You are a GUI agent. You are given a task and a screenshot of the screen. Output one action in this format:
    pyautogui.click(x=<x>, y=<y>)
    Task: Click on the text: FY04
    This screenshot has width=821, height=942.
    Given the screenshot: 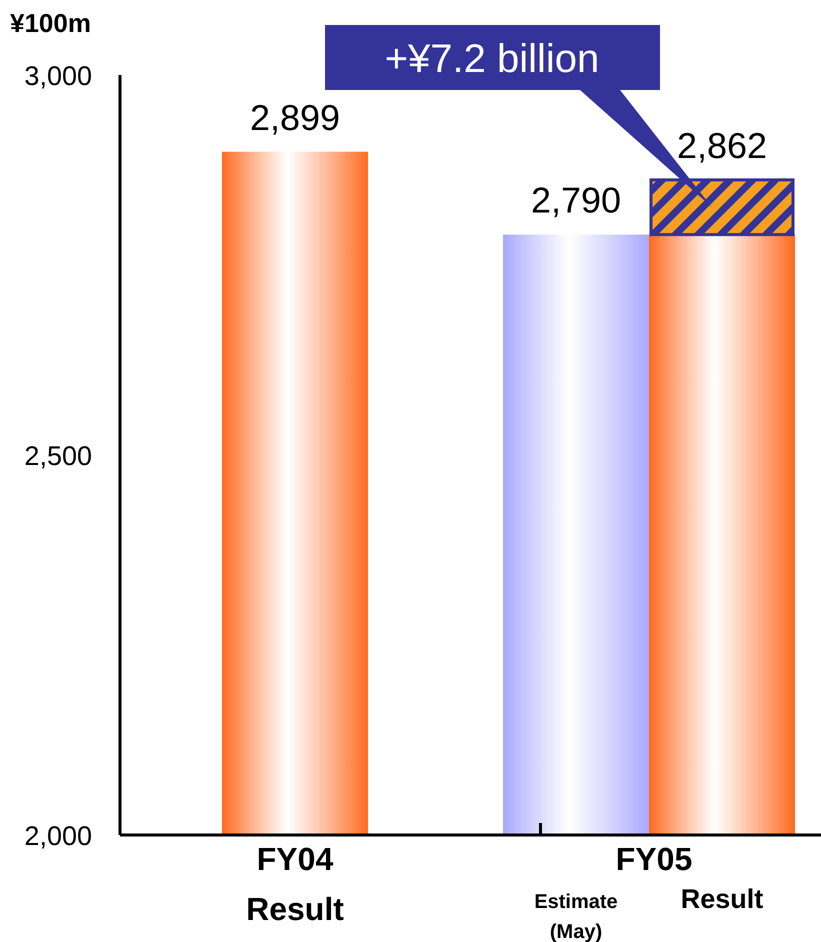 What is the action you would take?
    pyautogui.click(x=295, y=859)
    